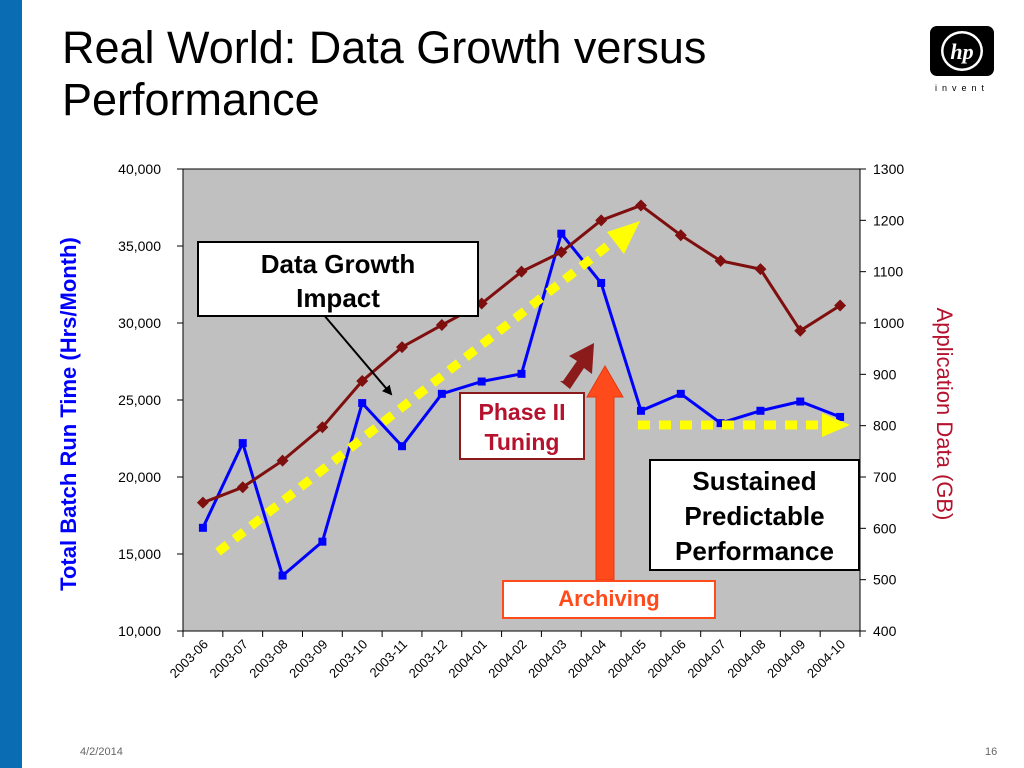  What do you see at coordinates (786, 659) in the screenshot?
I see `x-tick-label: 2004-09` at bounding box center [786, 659].